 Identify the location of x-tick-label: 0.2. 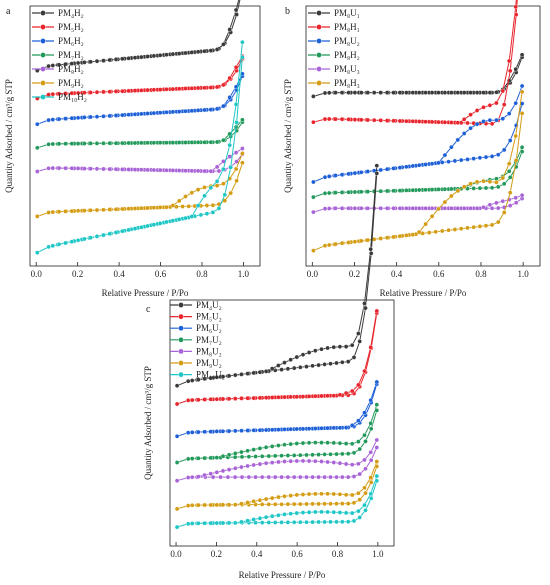
(77, 274).